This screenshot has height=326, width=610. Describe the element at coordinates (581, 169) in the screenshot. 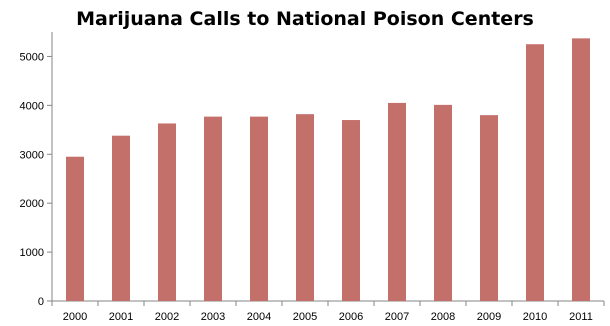

I see `bar-2011` at that location.